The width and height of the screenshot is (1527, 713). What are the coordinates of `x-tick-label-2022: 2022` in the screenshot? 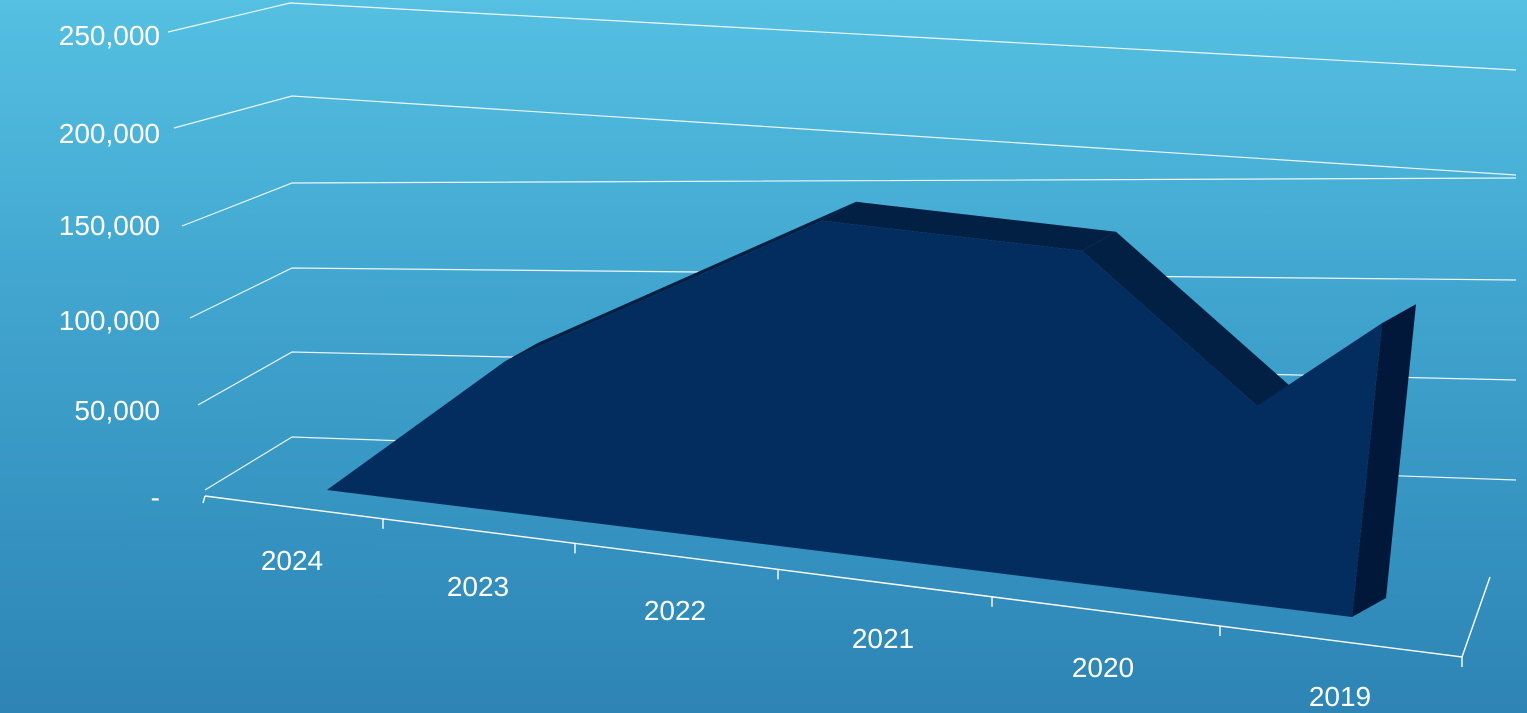 It's located at (675, 610).